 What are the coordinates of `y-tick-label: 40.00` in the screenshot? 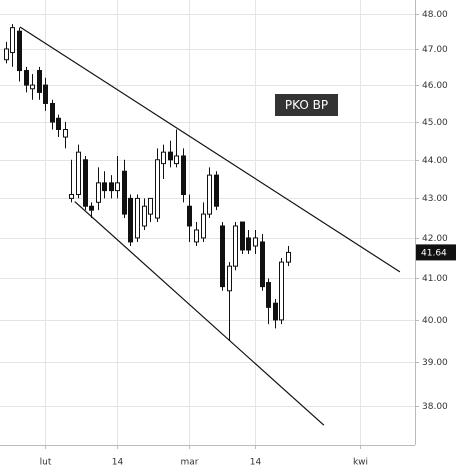 It's located at (435, 321).